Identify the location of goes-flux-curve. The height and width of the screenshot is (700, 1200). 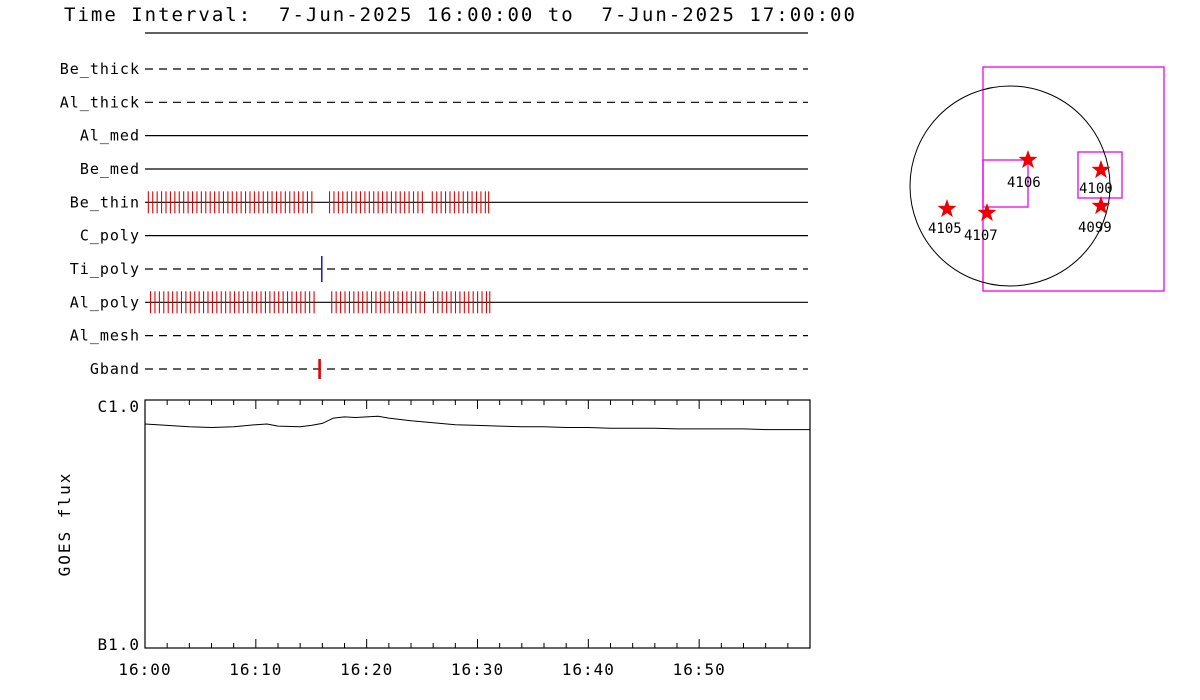
(477, 423).